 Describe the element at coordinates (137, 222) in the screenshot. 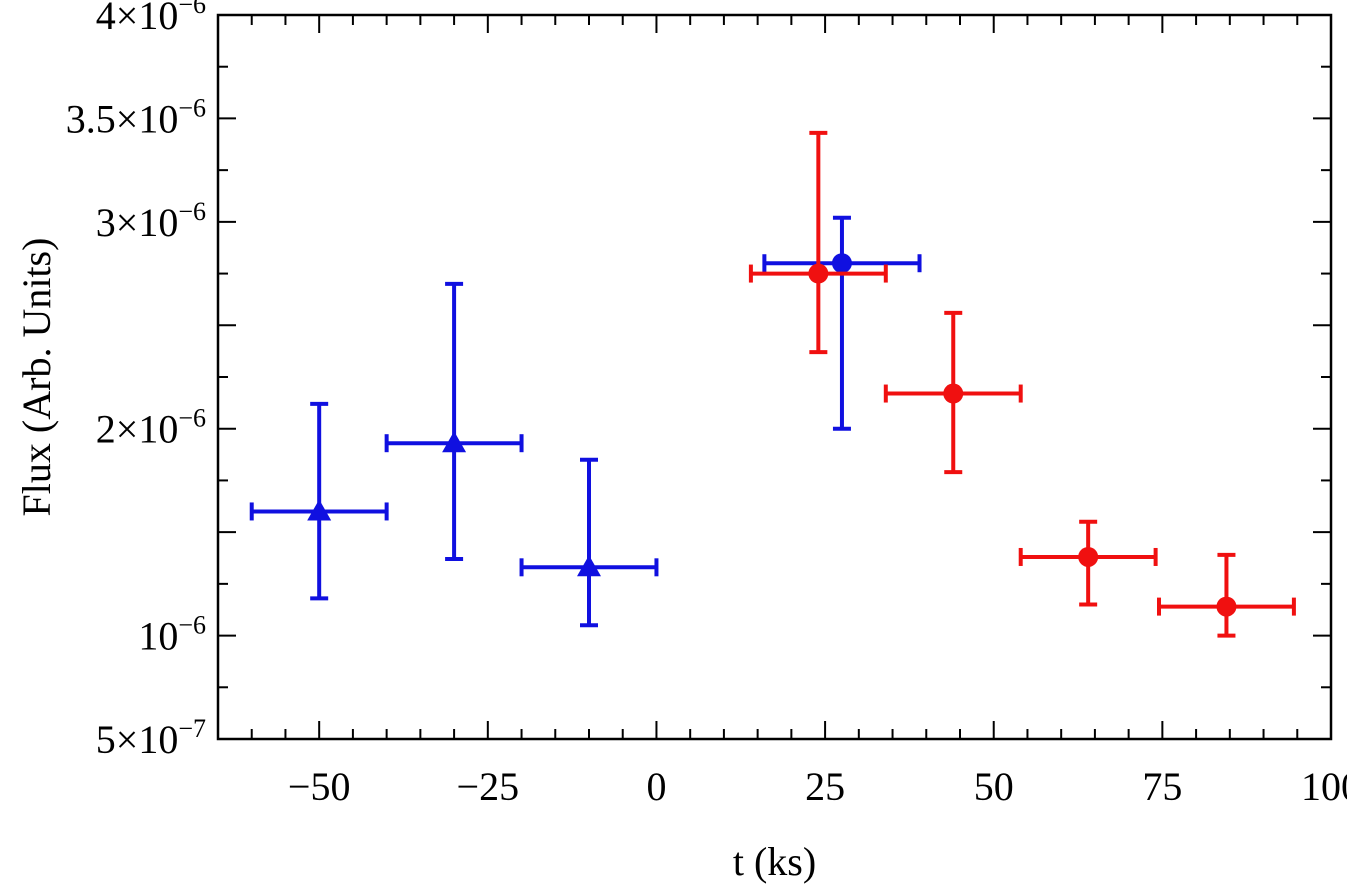

I see `y-tick-mantissa: 3×10` at that location.